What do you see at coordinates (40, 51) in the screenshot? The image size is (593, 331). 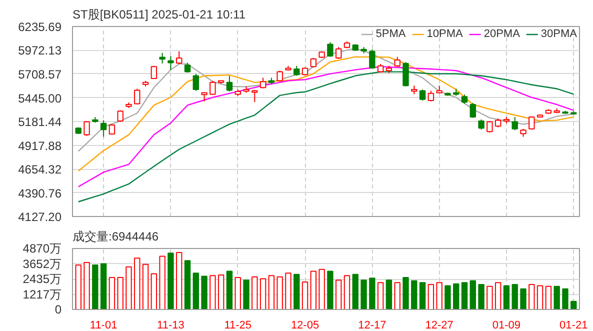 I see `y-tick-label: 5972.13` at bounding box center [40, 51].